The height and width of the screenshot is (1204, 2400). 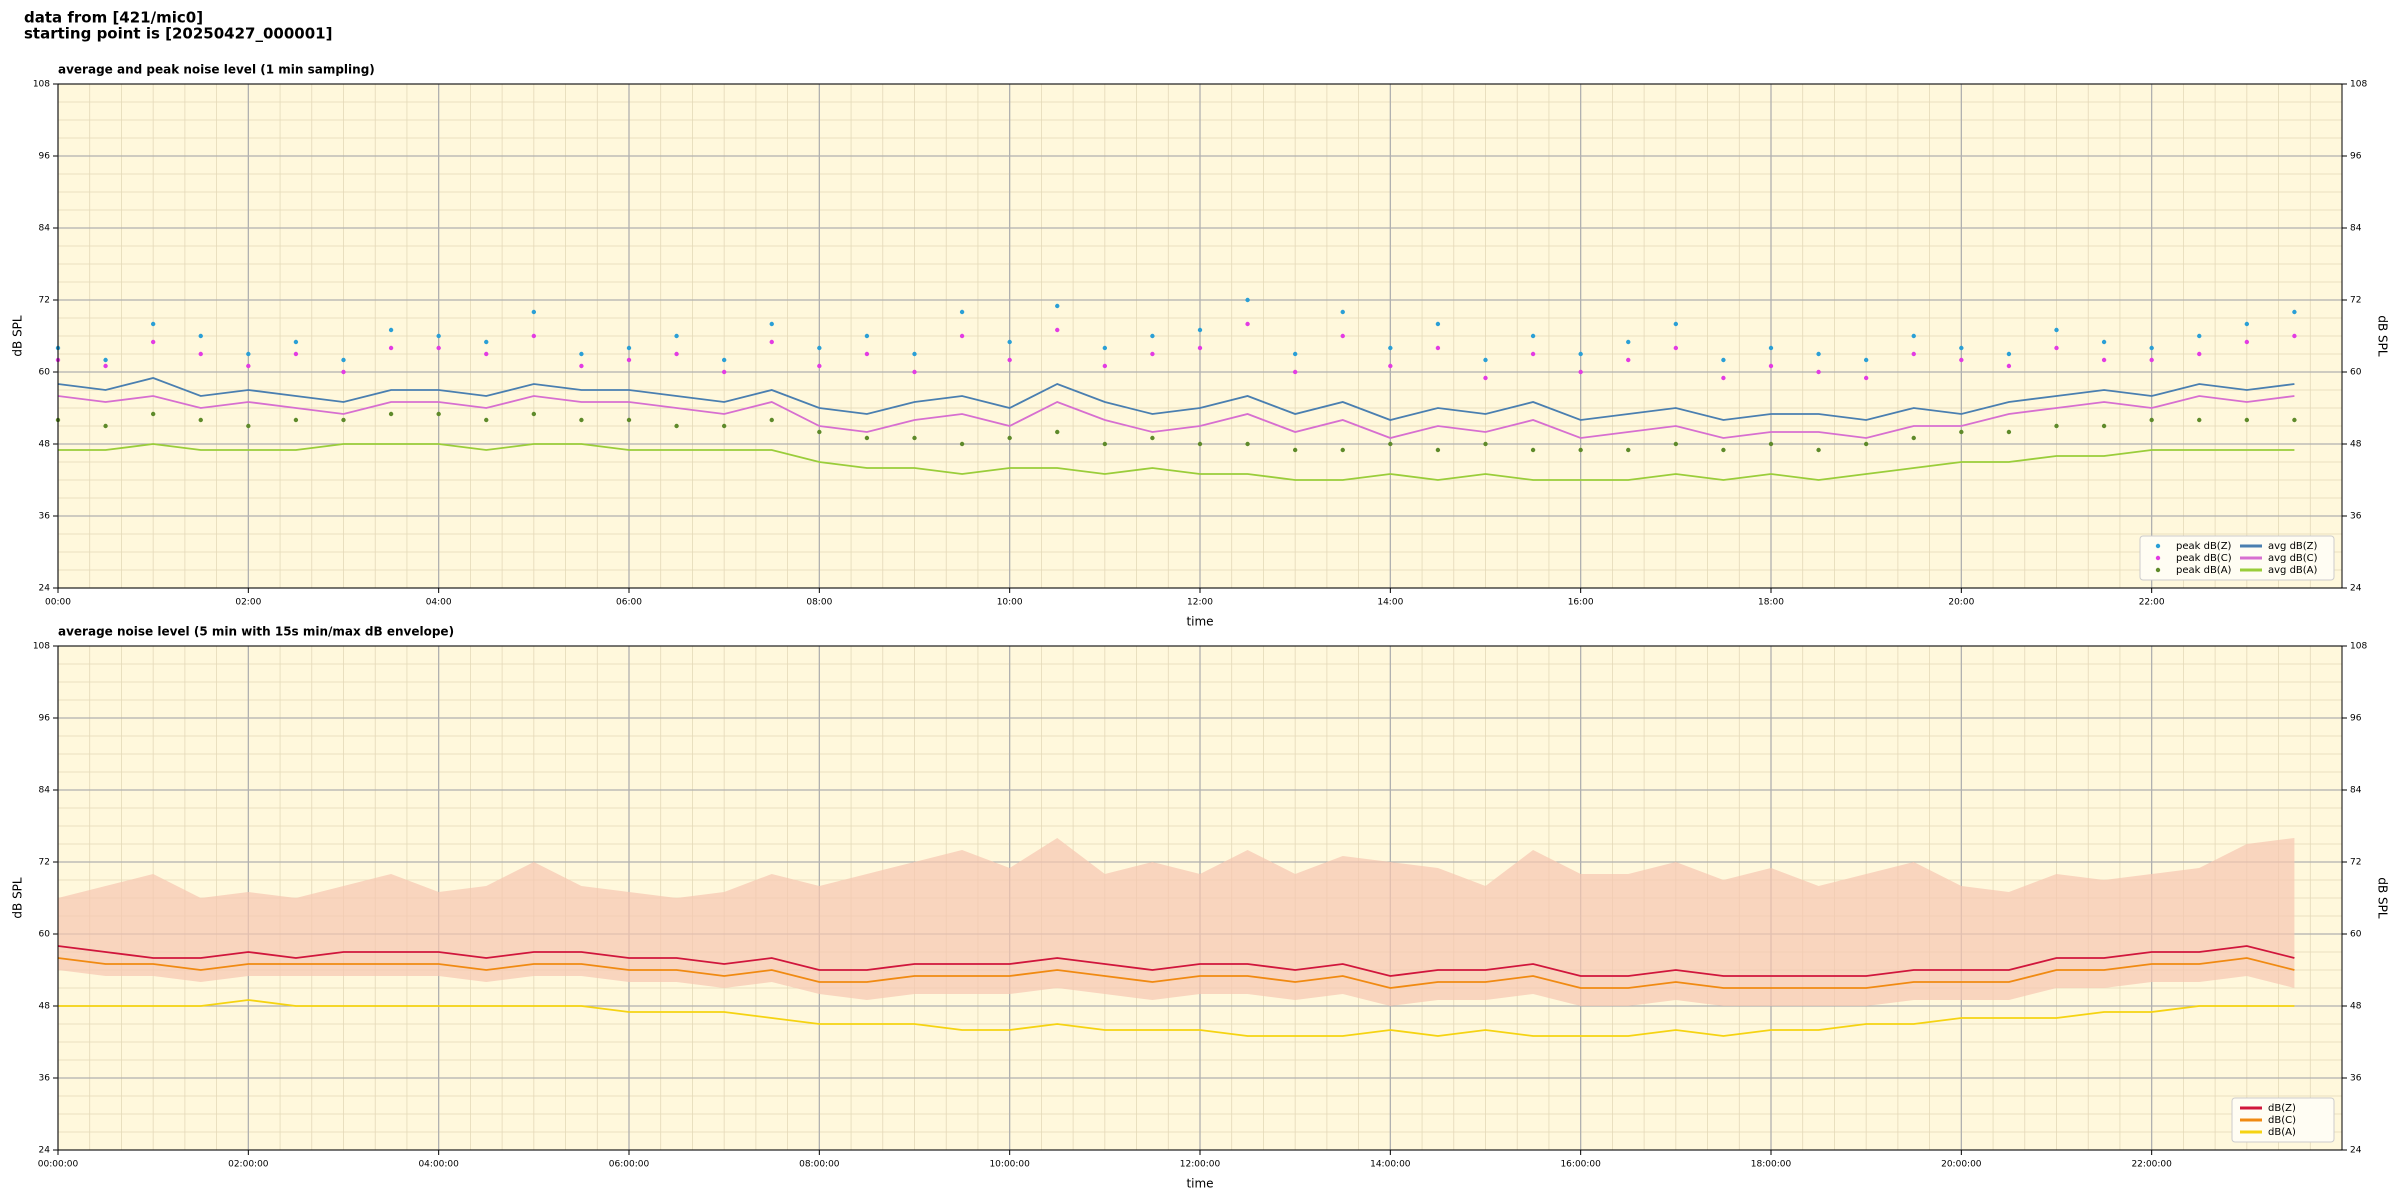 What do you see at coordinates (2282, 1132) in the screenshot?
I see `legend-label: dB(A)` at bounding box center [2282, 1132].